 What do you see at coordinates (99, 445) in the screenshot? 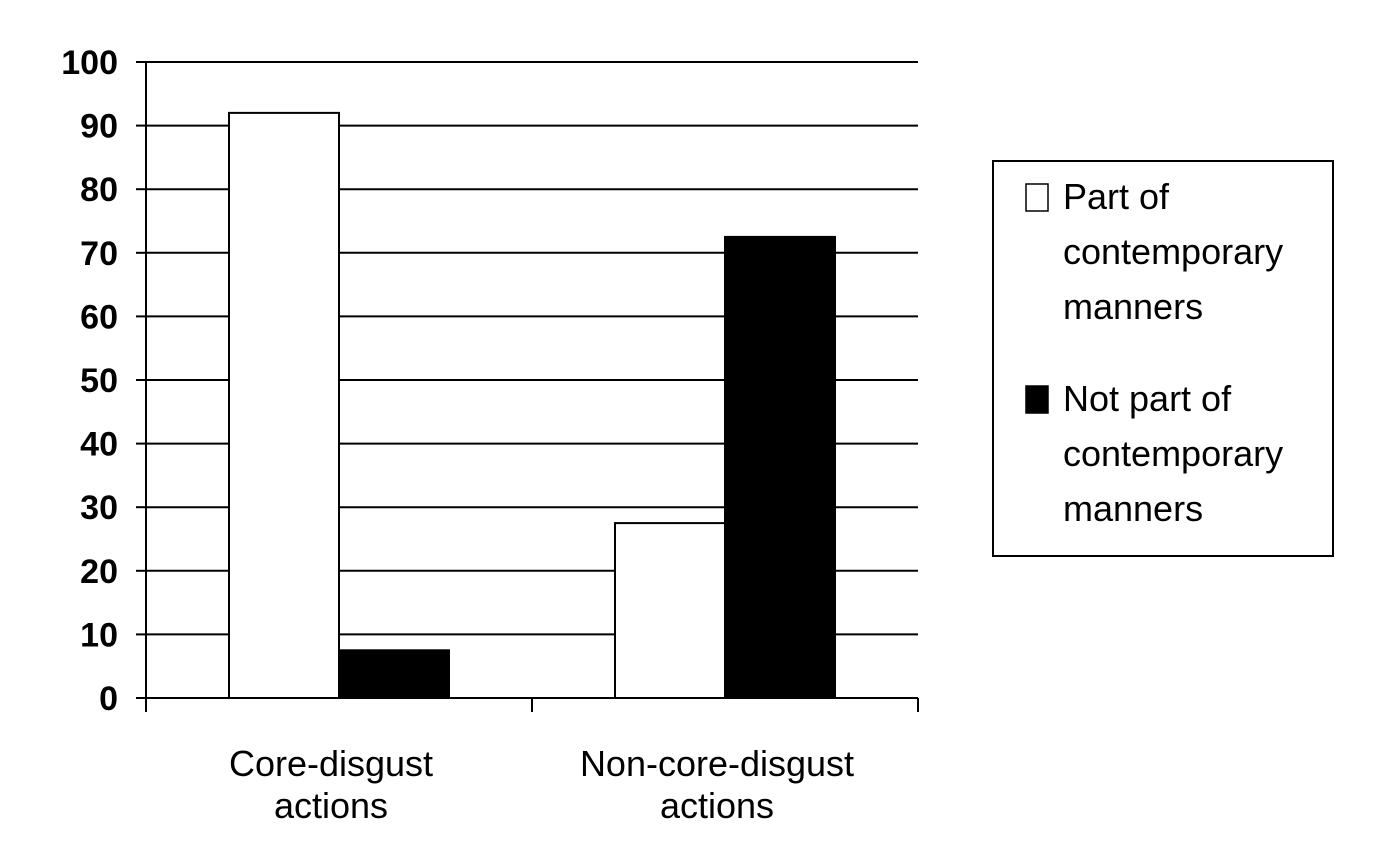
I see `y-tick-label: 40` at bounding box center [99, 445].